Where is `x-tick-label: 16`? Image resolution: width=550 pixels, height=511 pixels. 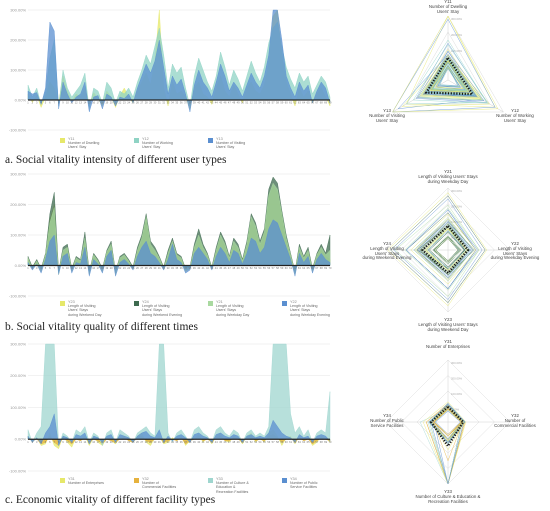
x-tick-label: 16 is located at coordinates (93, 442).